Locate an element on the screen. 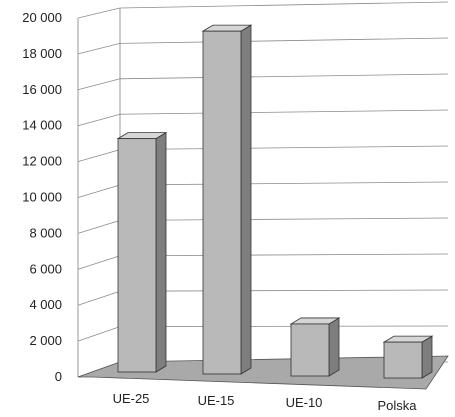 The width and height of the screenshot is (455, 417). chart-floor is located at coordinates (263, 372).